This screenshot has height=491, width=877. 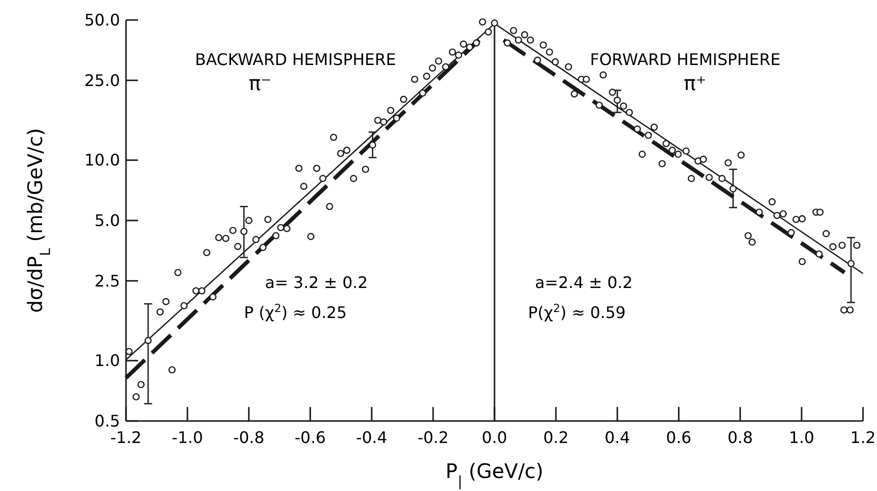 I want to click on y-tick-label: 25.0, so click(x=102, y=80).